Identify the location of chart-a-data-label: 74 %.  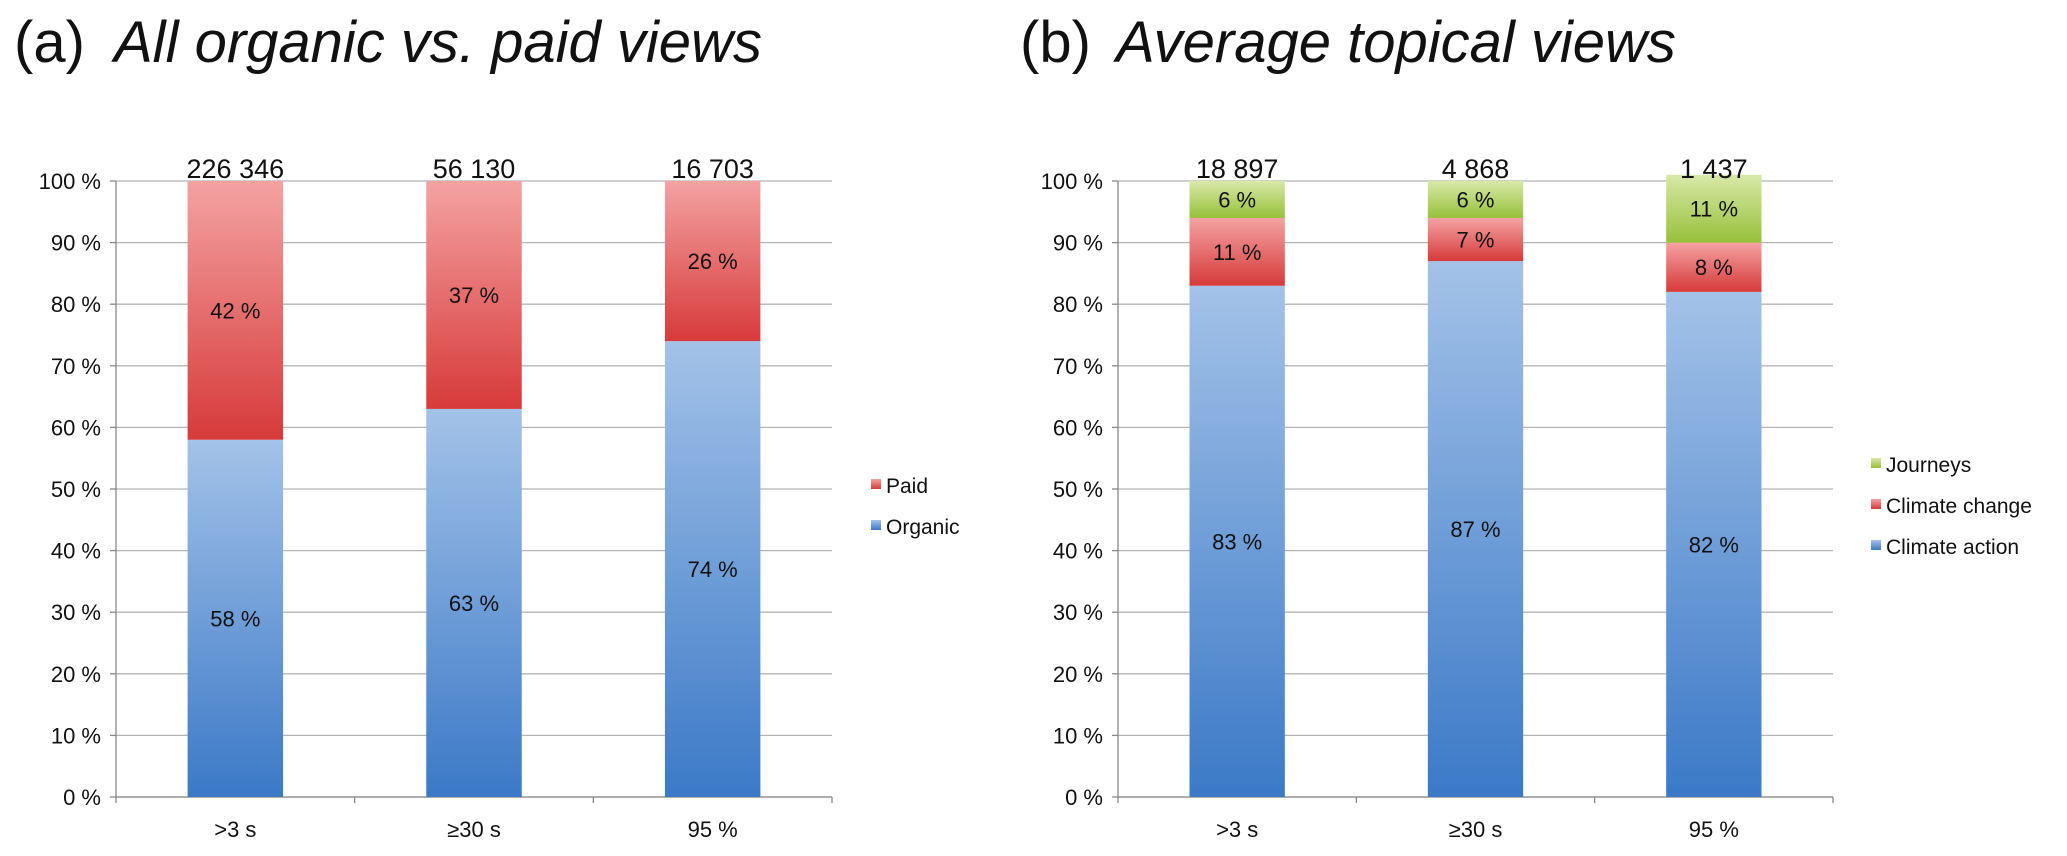
(713, 569).